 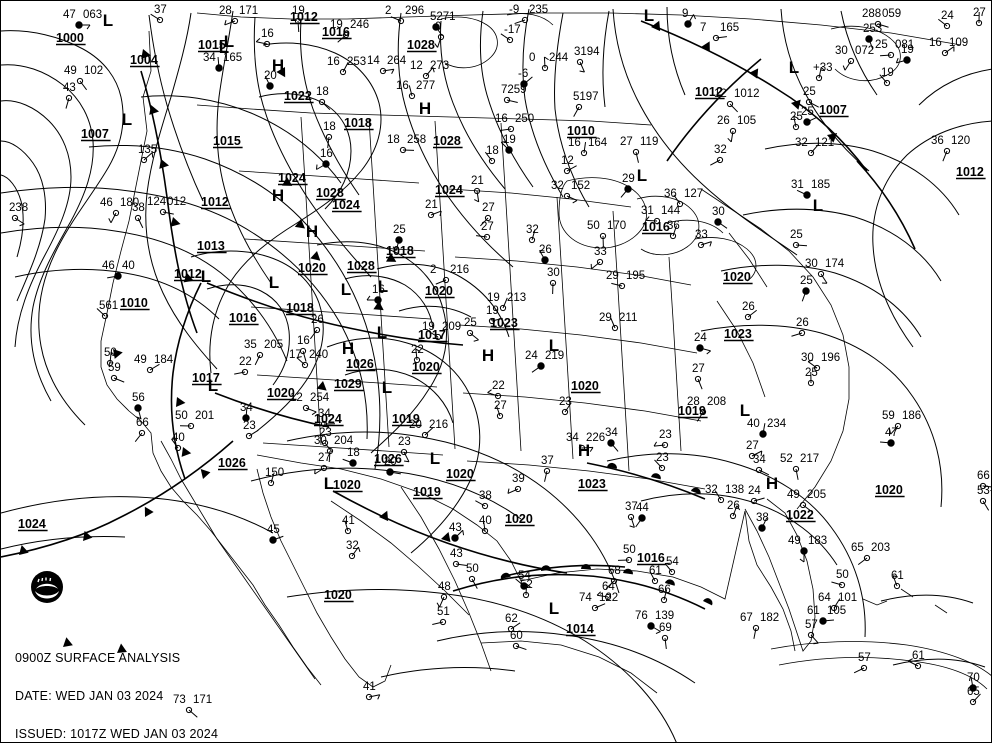 I want to click on svg-text: 1023, so click(x=504, y=323).